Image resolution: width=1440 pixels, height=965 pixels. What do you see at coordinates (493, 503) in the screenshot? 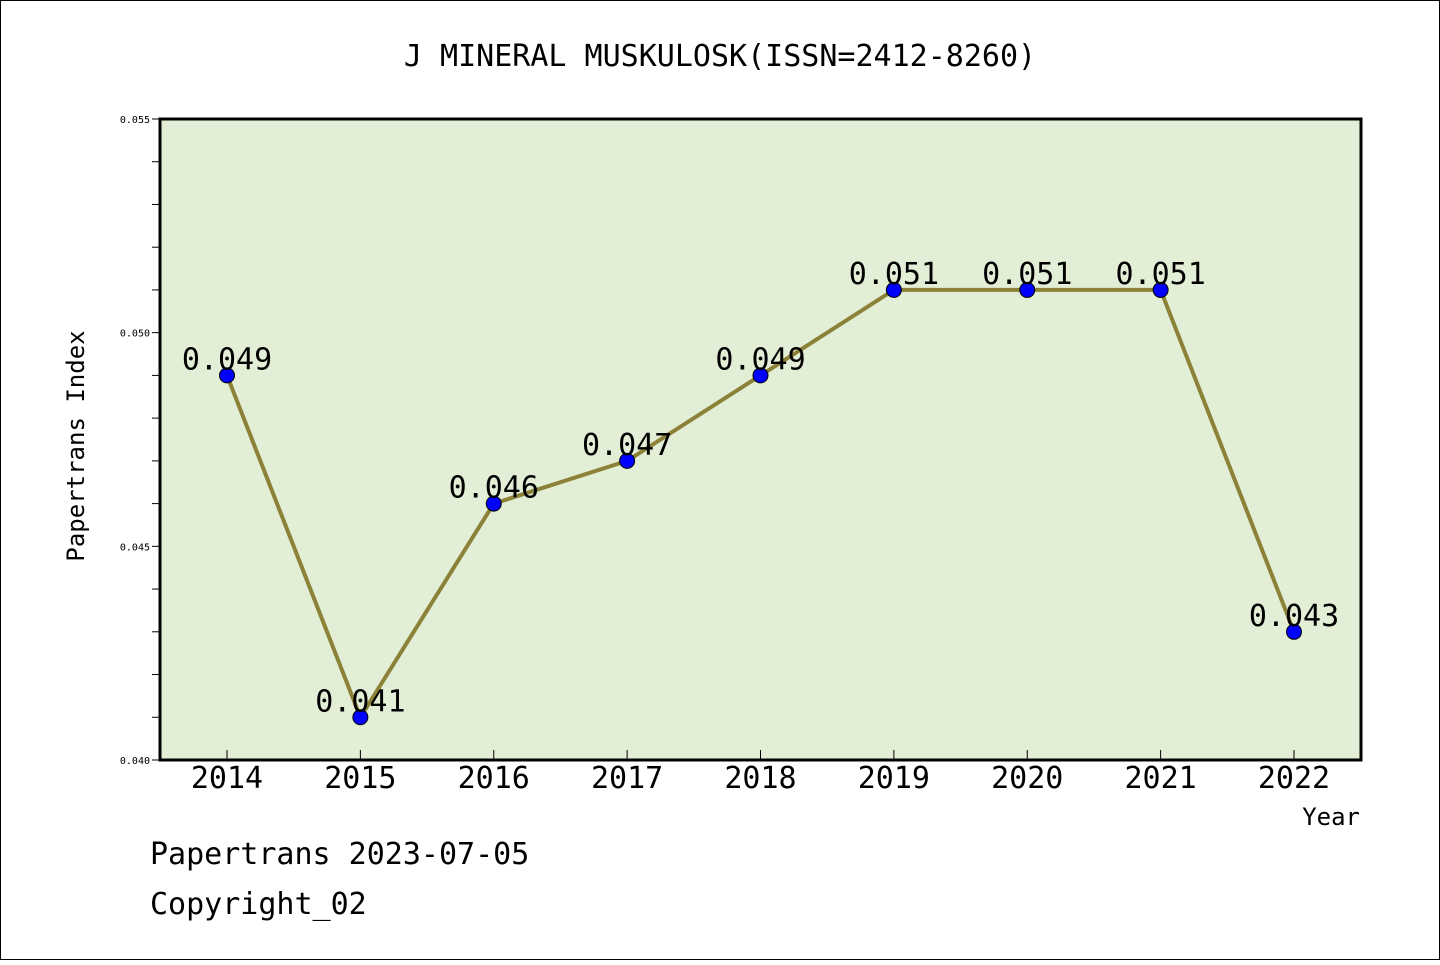
I see `data-point-2016` at bounding box center [493, 503].